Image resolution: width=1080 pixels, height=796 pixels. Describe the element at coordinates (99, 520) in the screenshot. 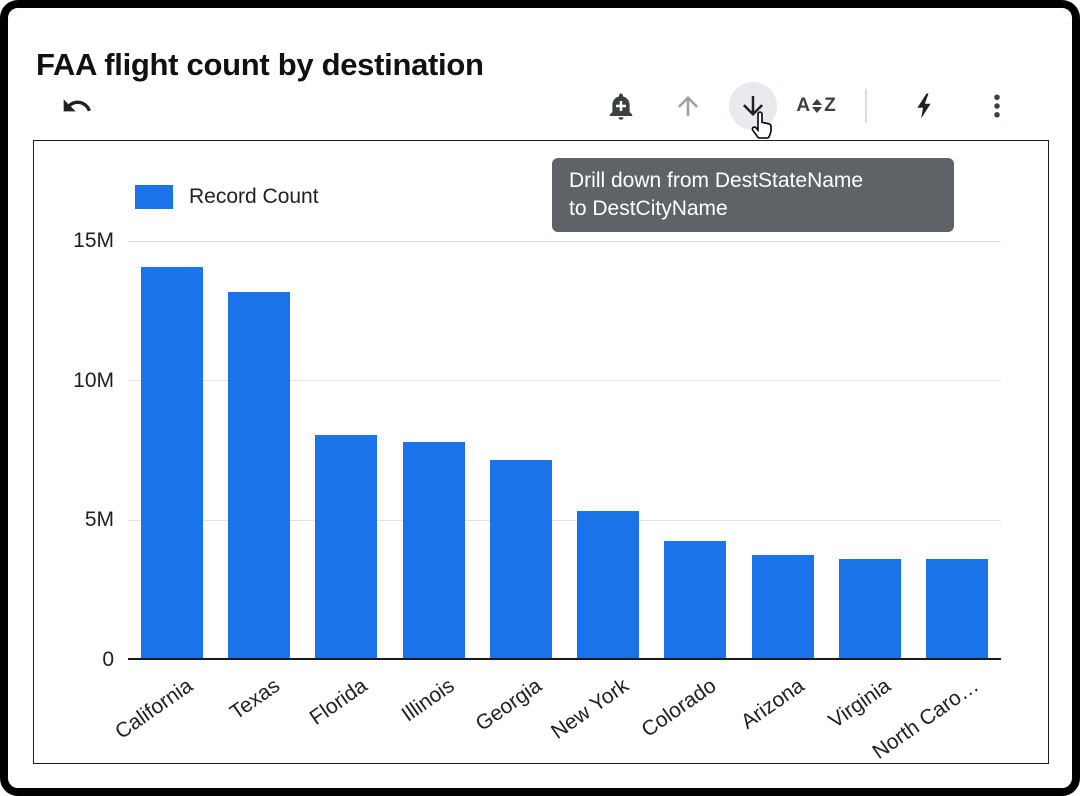

I see `y-tick-label: 5M` at that location.